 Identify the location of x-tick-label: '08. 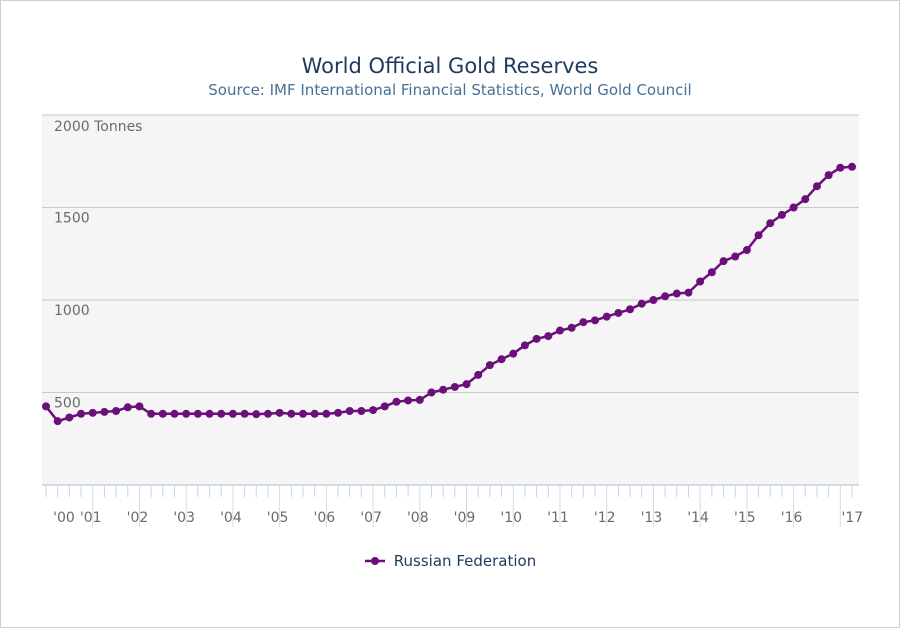
(418, 518).